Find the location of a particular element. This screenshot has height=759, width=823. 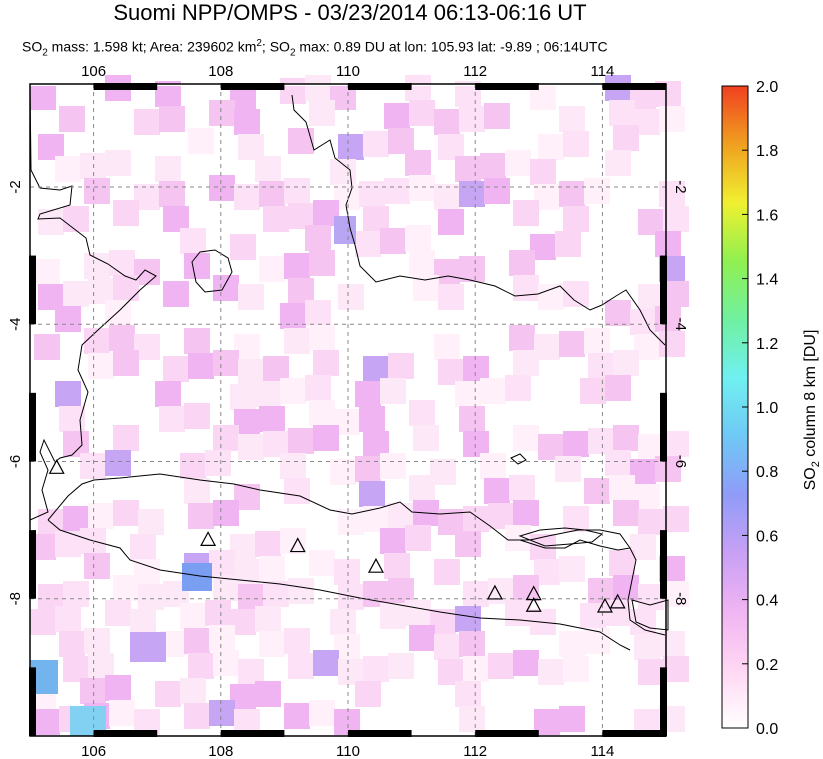

subtitle-so: SO is located at coordinates (32, 46).